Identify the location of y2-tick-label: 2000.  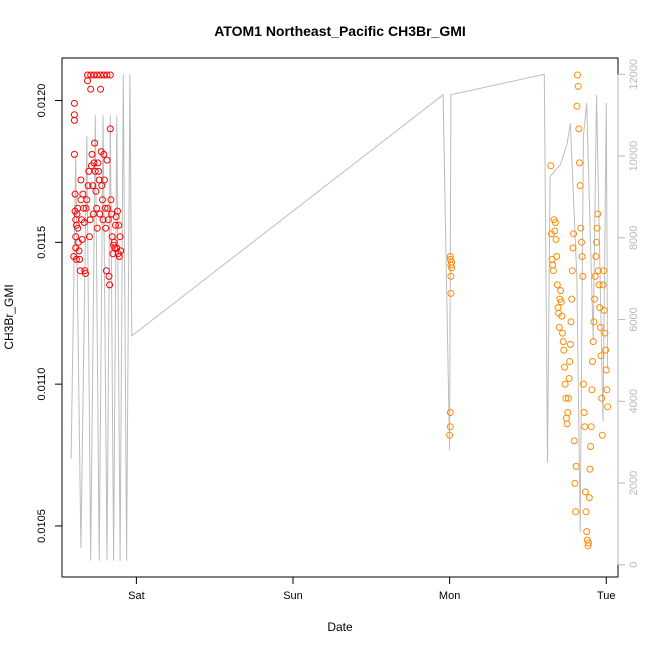
(634, 483).